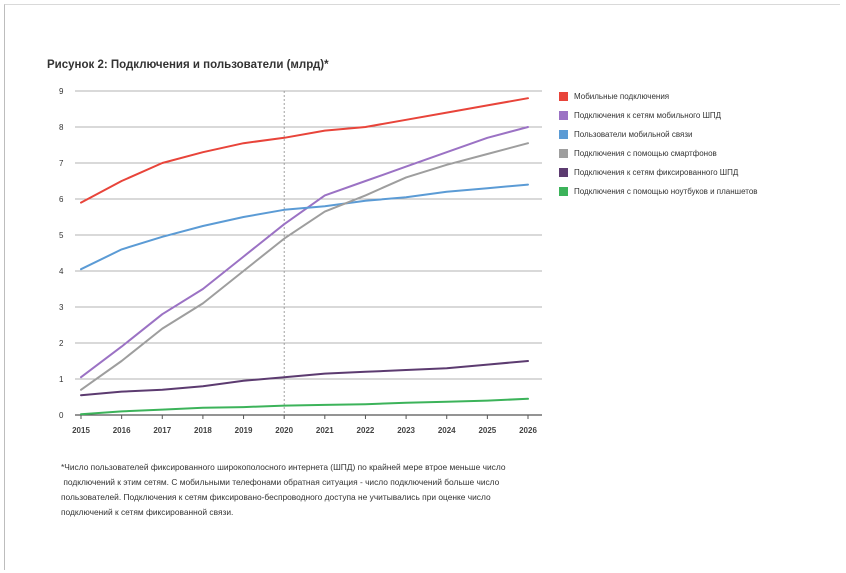 Image resolution: width=846 pixels, height=573 pixels. What do you see at coordinates (699, 134) in the screenshot?
I see `legend-item-mobile-users: Пользователи мобильной связи` at bounding box center [699, 134].